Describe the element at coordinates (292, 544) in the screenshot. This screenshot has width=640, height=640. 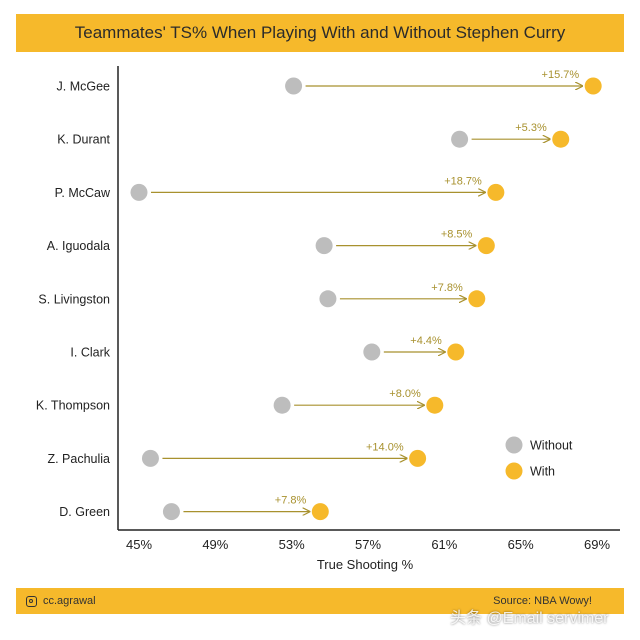
I see `x-tick-label: 53%` at that location.